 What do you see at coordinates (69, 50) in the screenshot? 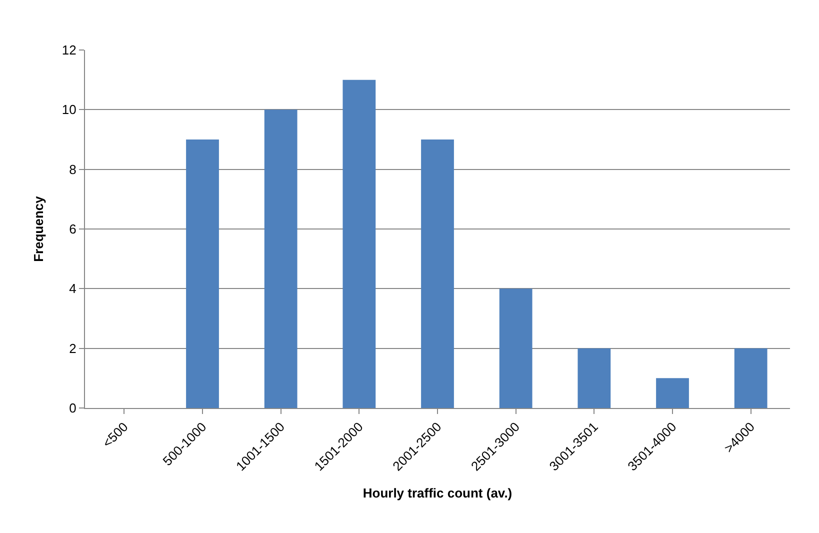
I see `y-tick-label: 12` at bounding box center [69, 50].